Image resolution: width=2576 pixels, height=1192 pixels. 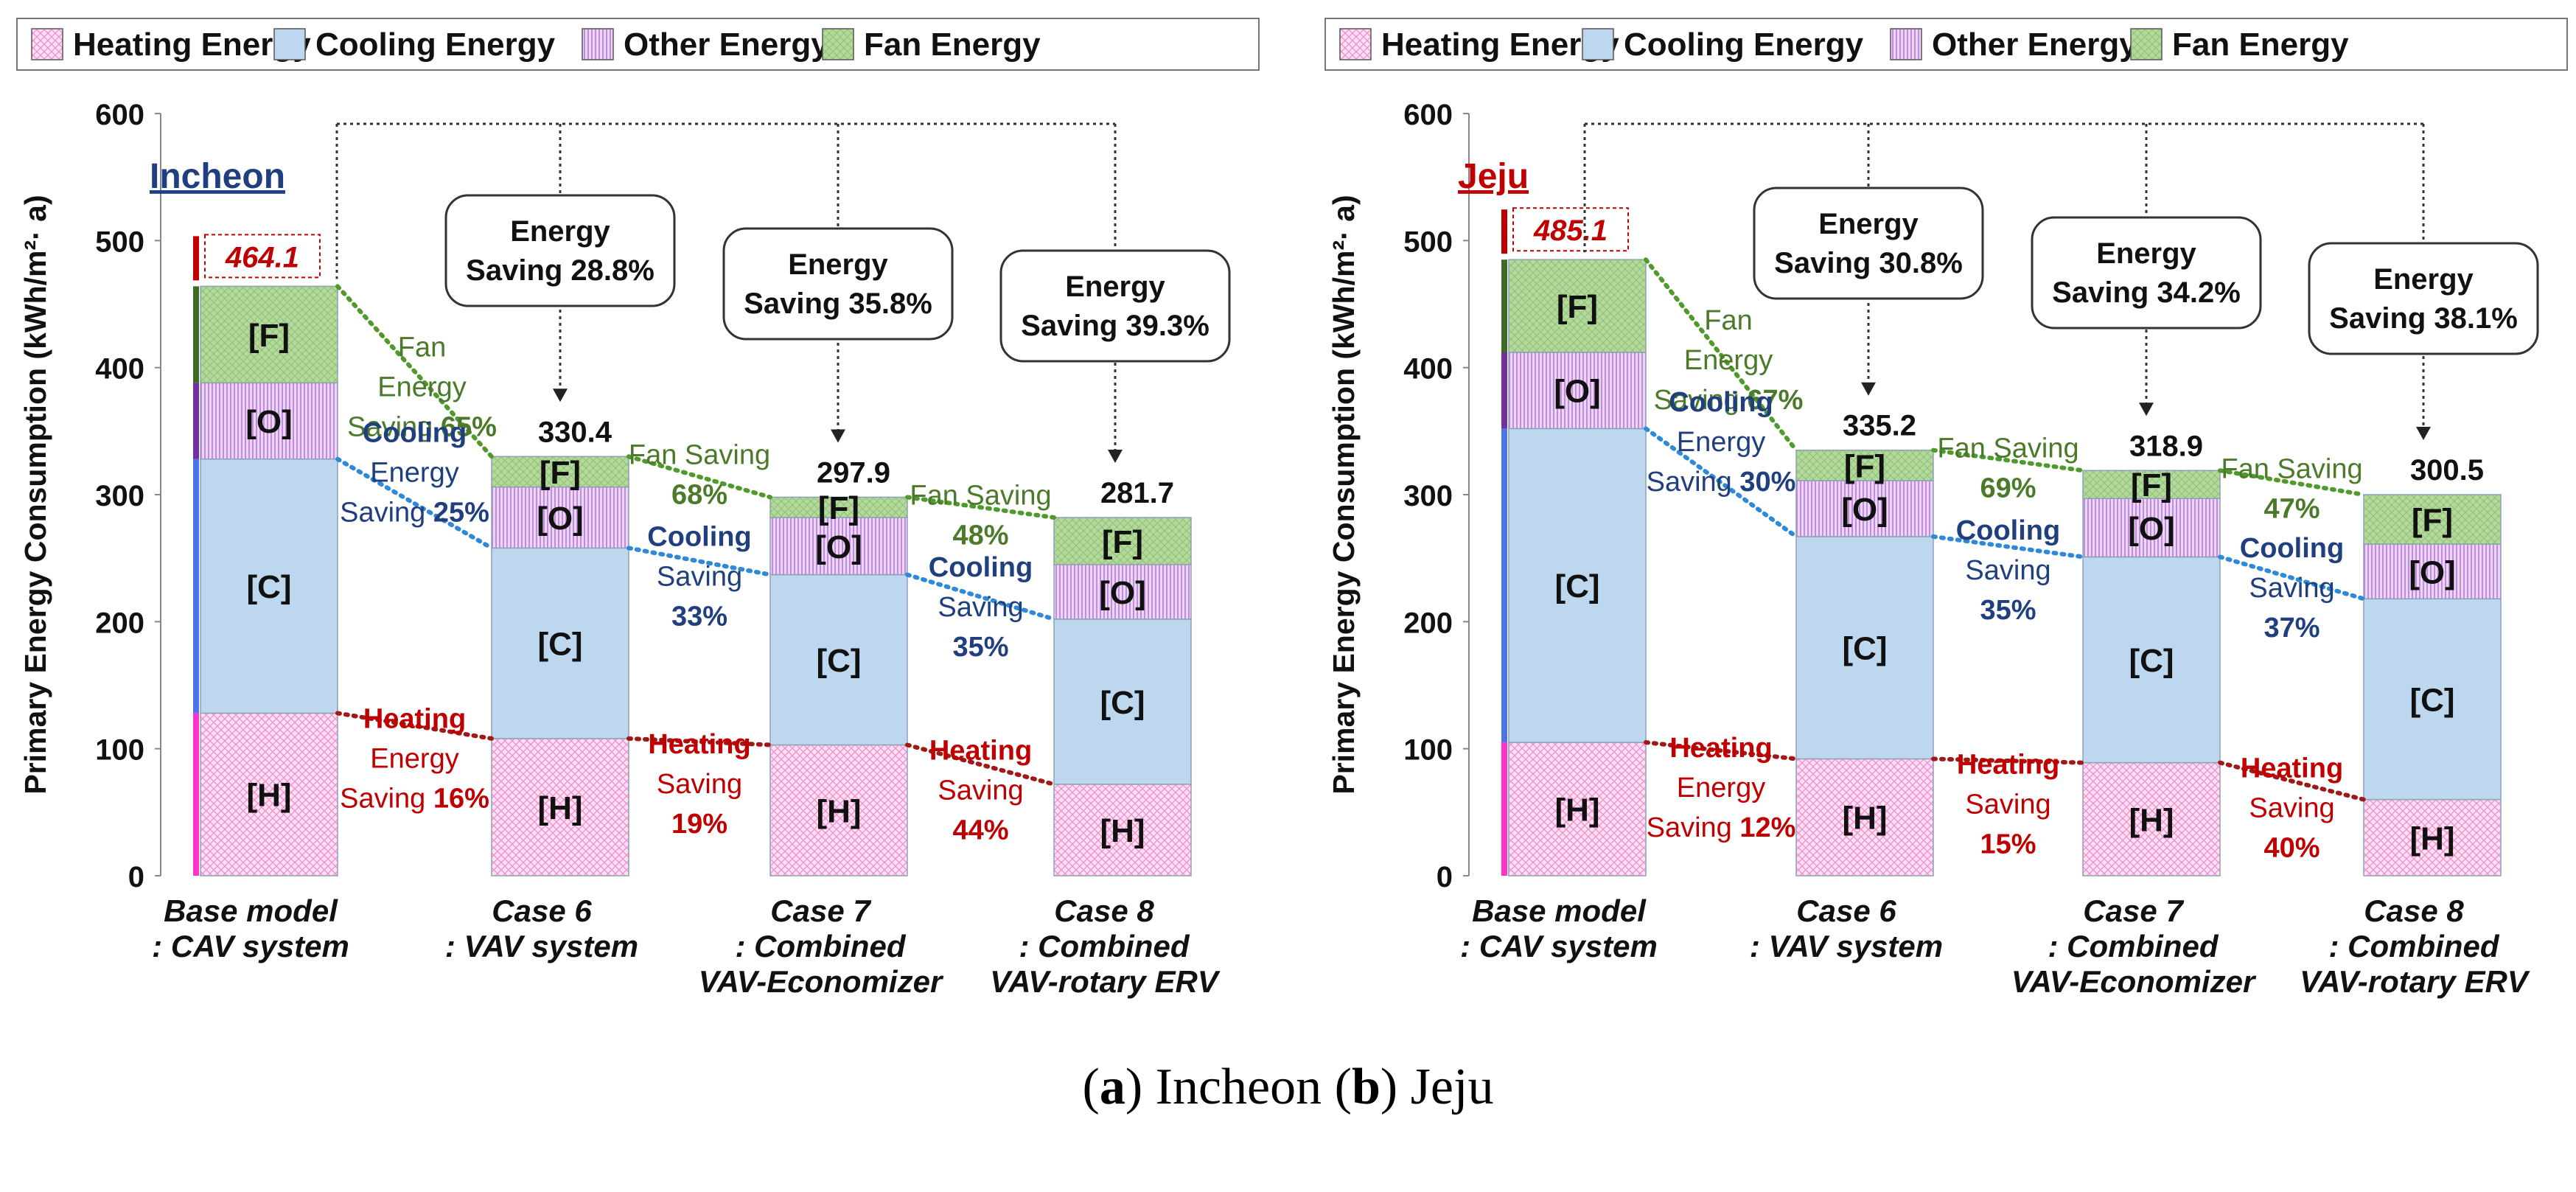 What do you see at coordinates (251, 928) in the screenshot?
I see `category-label-0: Base model: CAV system` at bounding box center [251, 928].